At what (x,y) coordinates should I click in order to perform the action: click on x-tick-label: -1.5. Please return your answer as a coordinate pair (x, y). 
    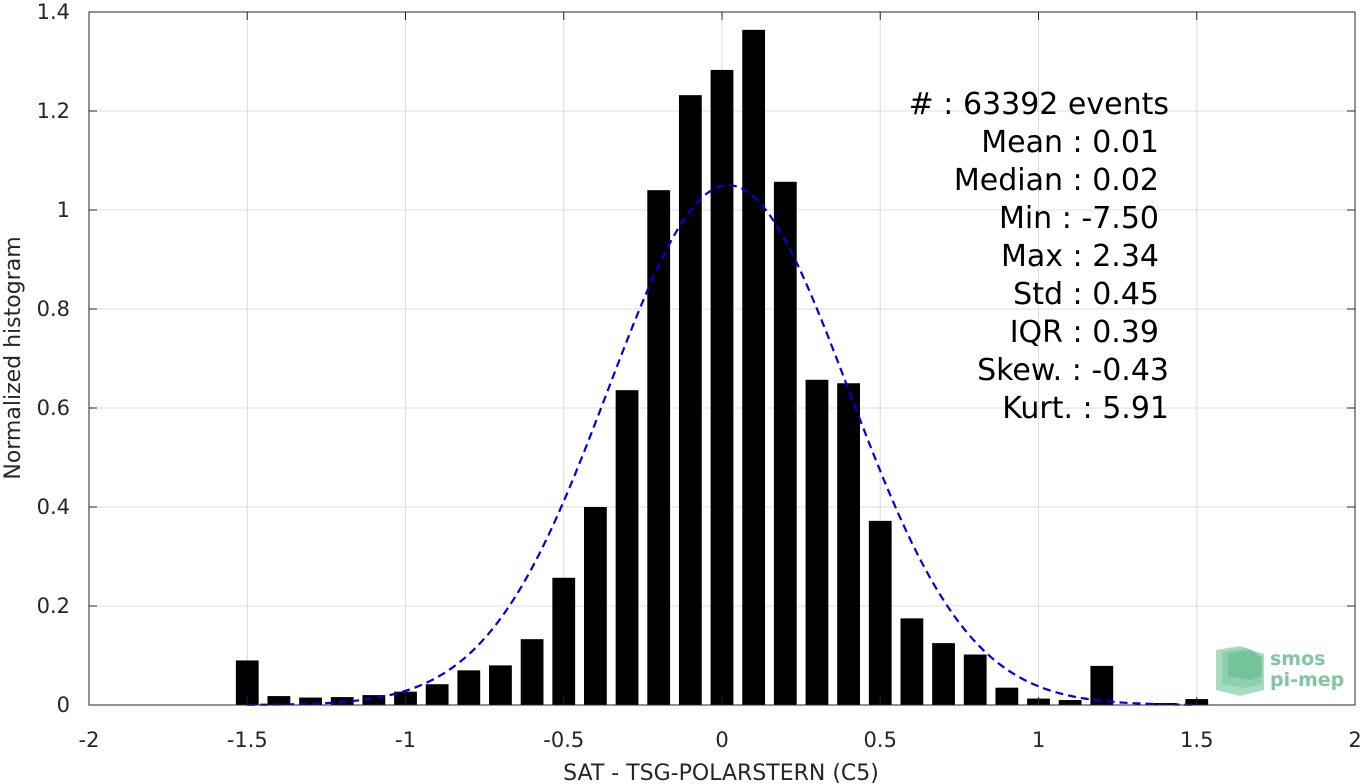
    Looking at the image, I should click on (247, 740).